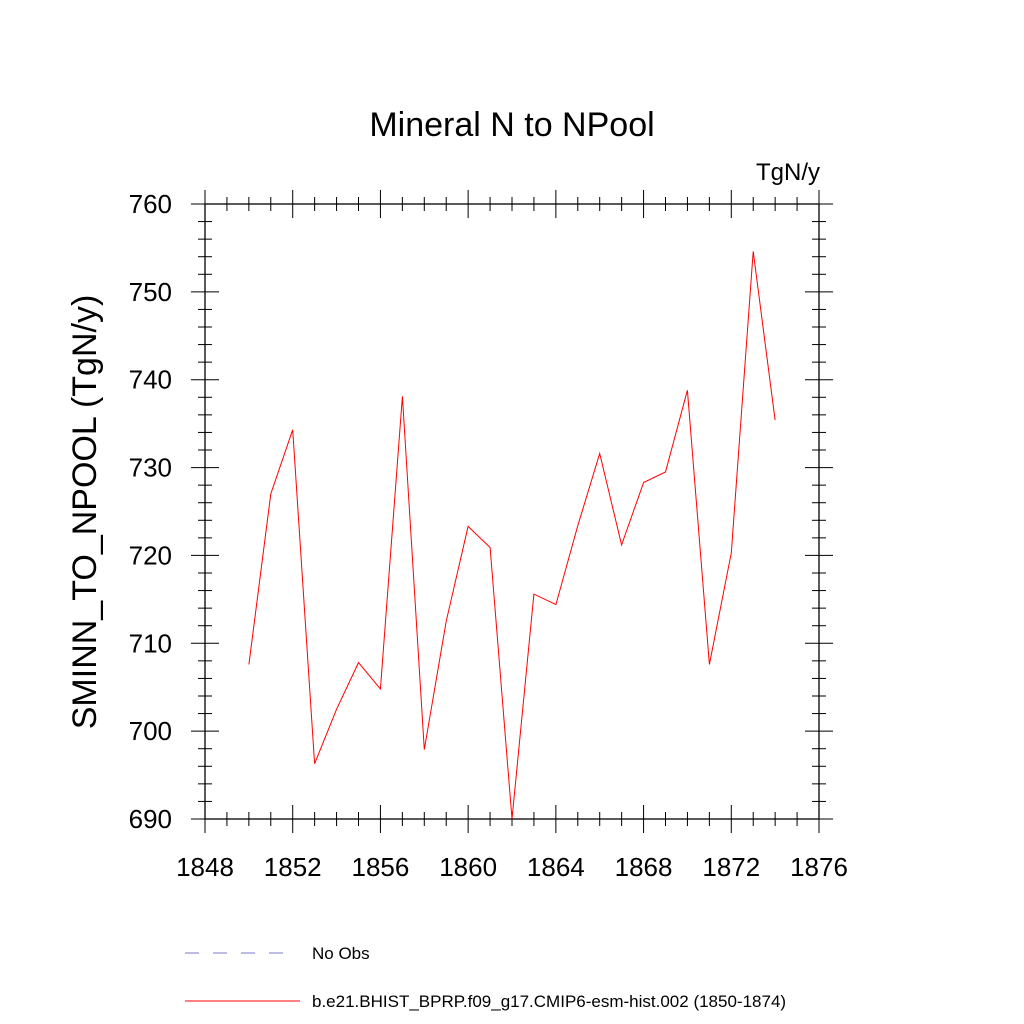  I want to click on y-tick-label: 690, so click(150, 819).